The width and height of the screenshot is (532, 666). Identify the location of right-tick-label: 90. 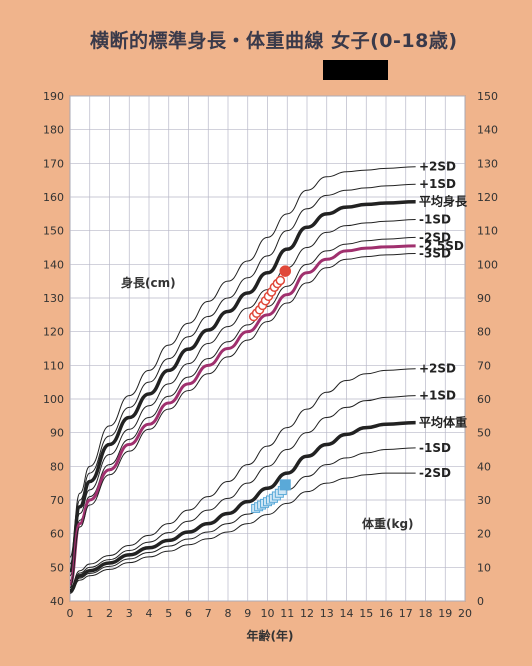
(484, 298).